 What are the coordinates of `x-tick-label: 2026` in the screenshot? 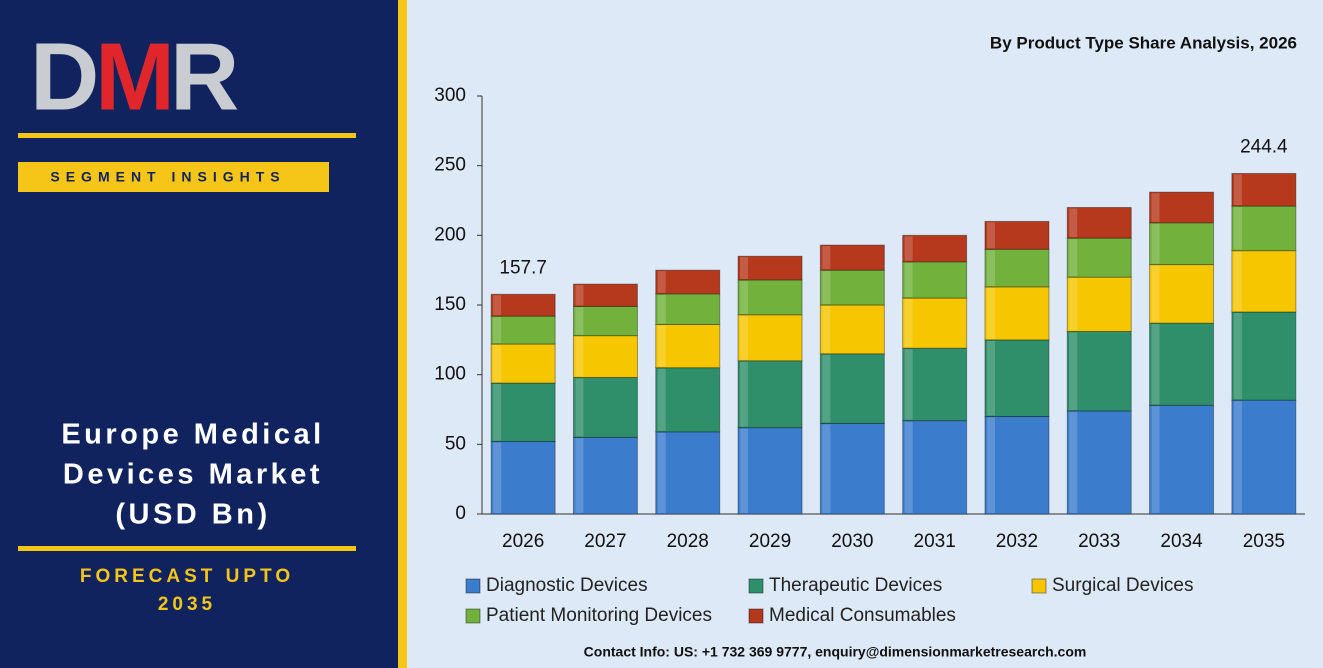 It's located at (523, 541).